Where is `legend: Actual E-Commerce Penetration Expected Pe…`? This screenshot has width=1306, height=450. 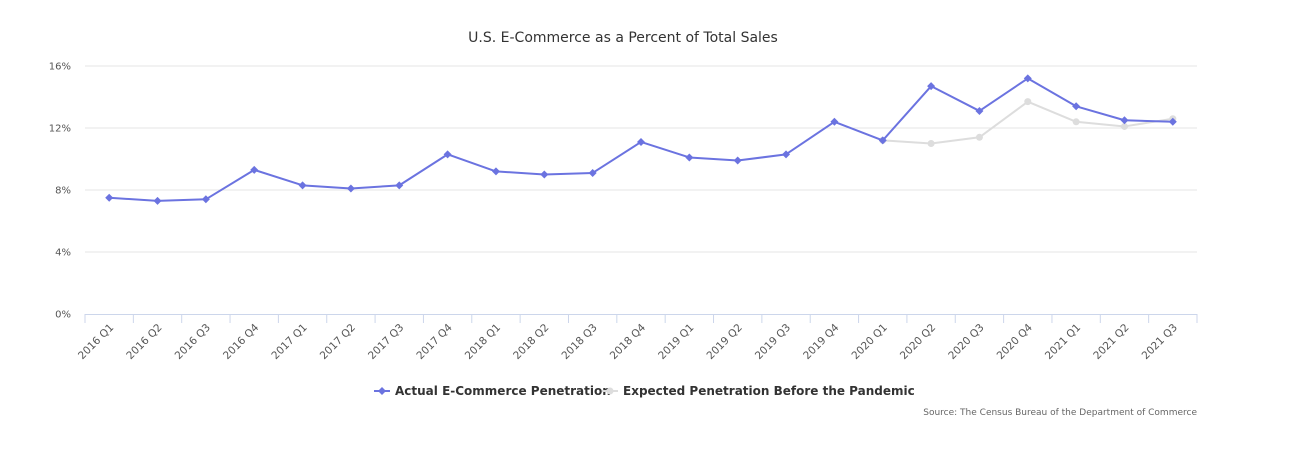
legend: Actual E-Commerce Penetration Expected Pe… is located at coordinates (644, 391).